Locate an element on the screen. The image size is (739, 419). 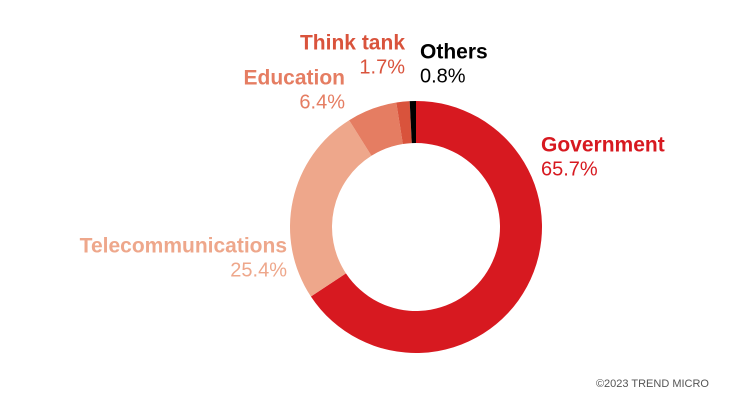
value-label: 6.4% is located at coordinates (322, 102).